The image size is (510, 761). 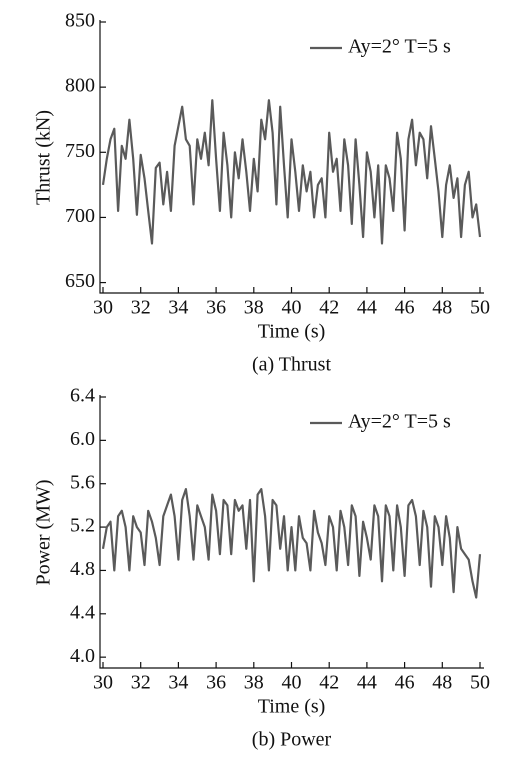 What do you see at coordinates (44, 532) in the screenshot?
I see `y-axis-label: Power (MW)` at bounding box center [44, 532].